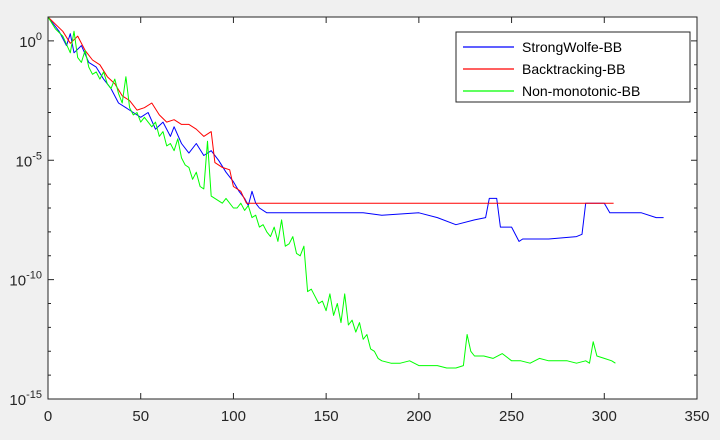 The height and width of the screenshot is (440, 720). I want to click on y-tick-label: 10⁻⁵, so click(29, 160).